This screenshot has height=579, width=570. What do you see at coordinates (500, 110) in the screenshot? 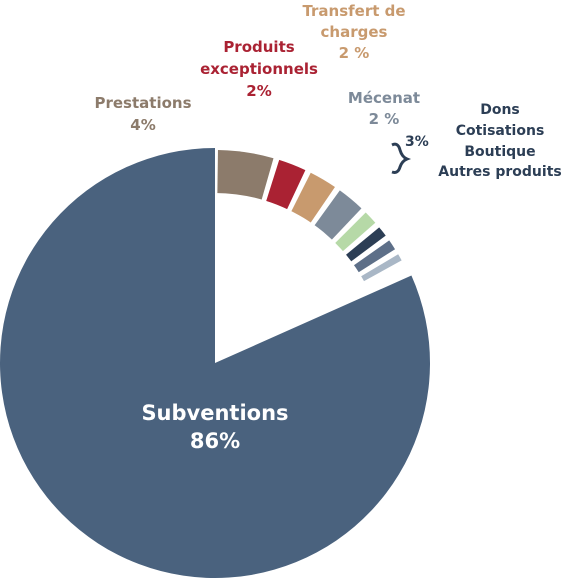
I see `slice-label-dons: Dons` at bounding box center [500, 110].